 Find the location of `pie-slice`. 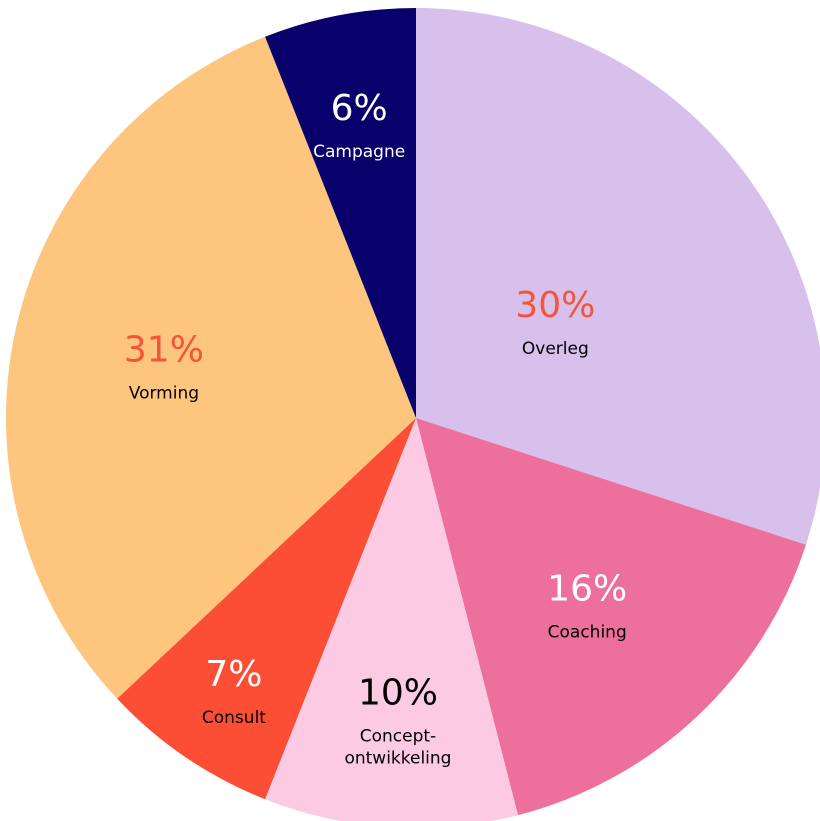

pie-slice is located at coordinates (340, 212).